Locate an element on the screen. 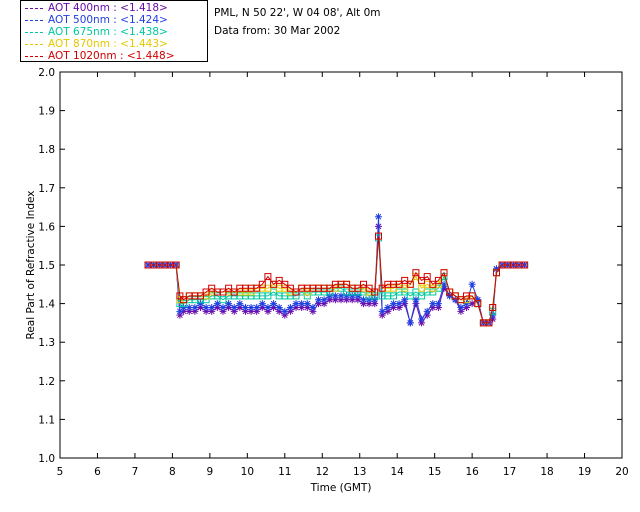  x-tick-label-16: 16 is located at coordinates (472, 472).